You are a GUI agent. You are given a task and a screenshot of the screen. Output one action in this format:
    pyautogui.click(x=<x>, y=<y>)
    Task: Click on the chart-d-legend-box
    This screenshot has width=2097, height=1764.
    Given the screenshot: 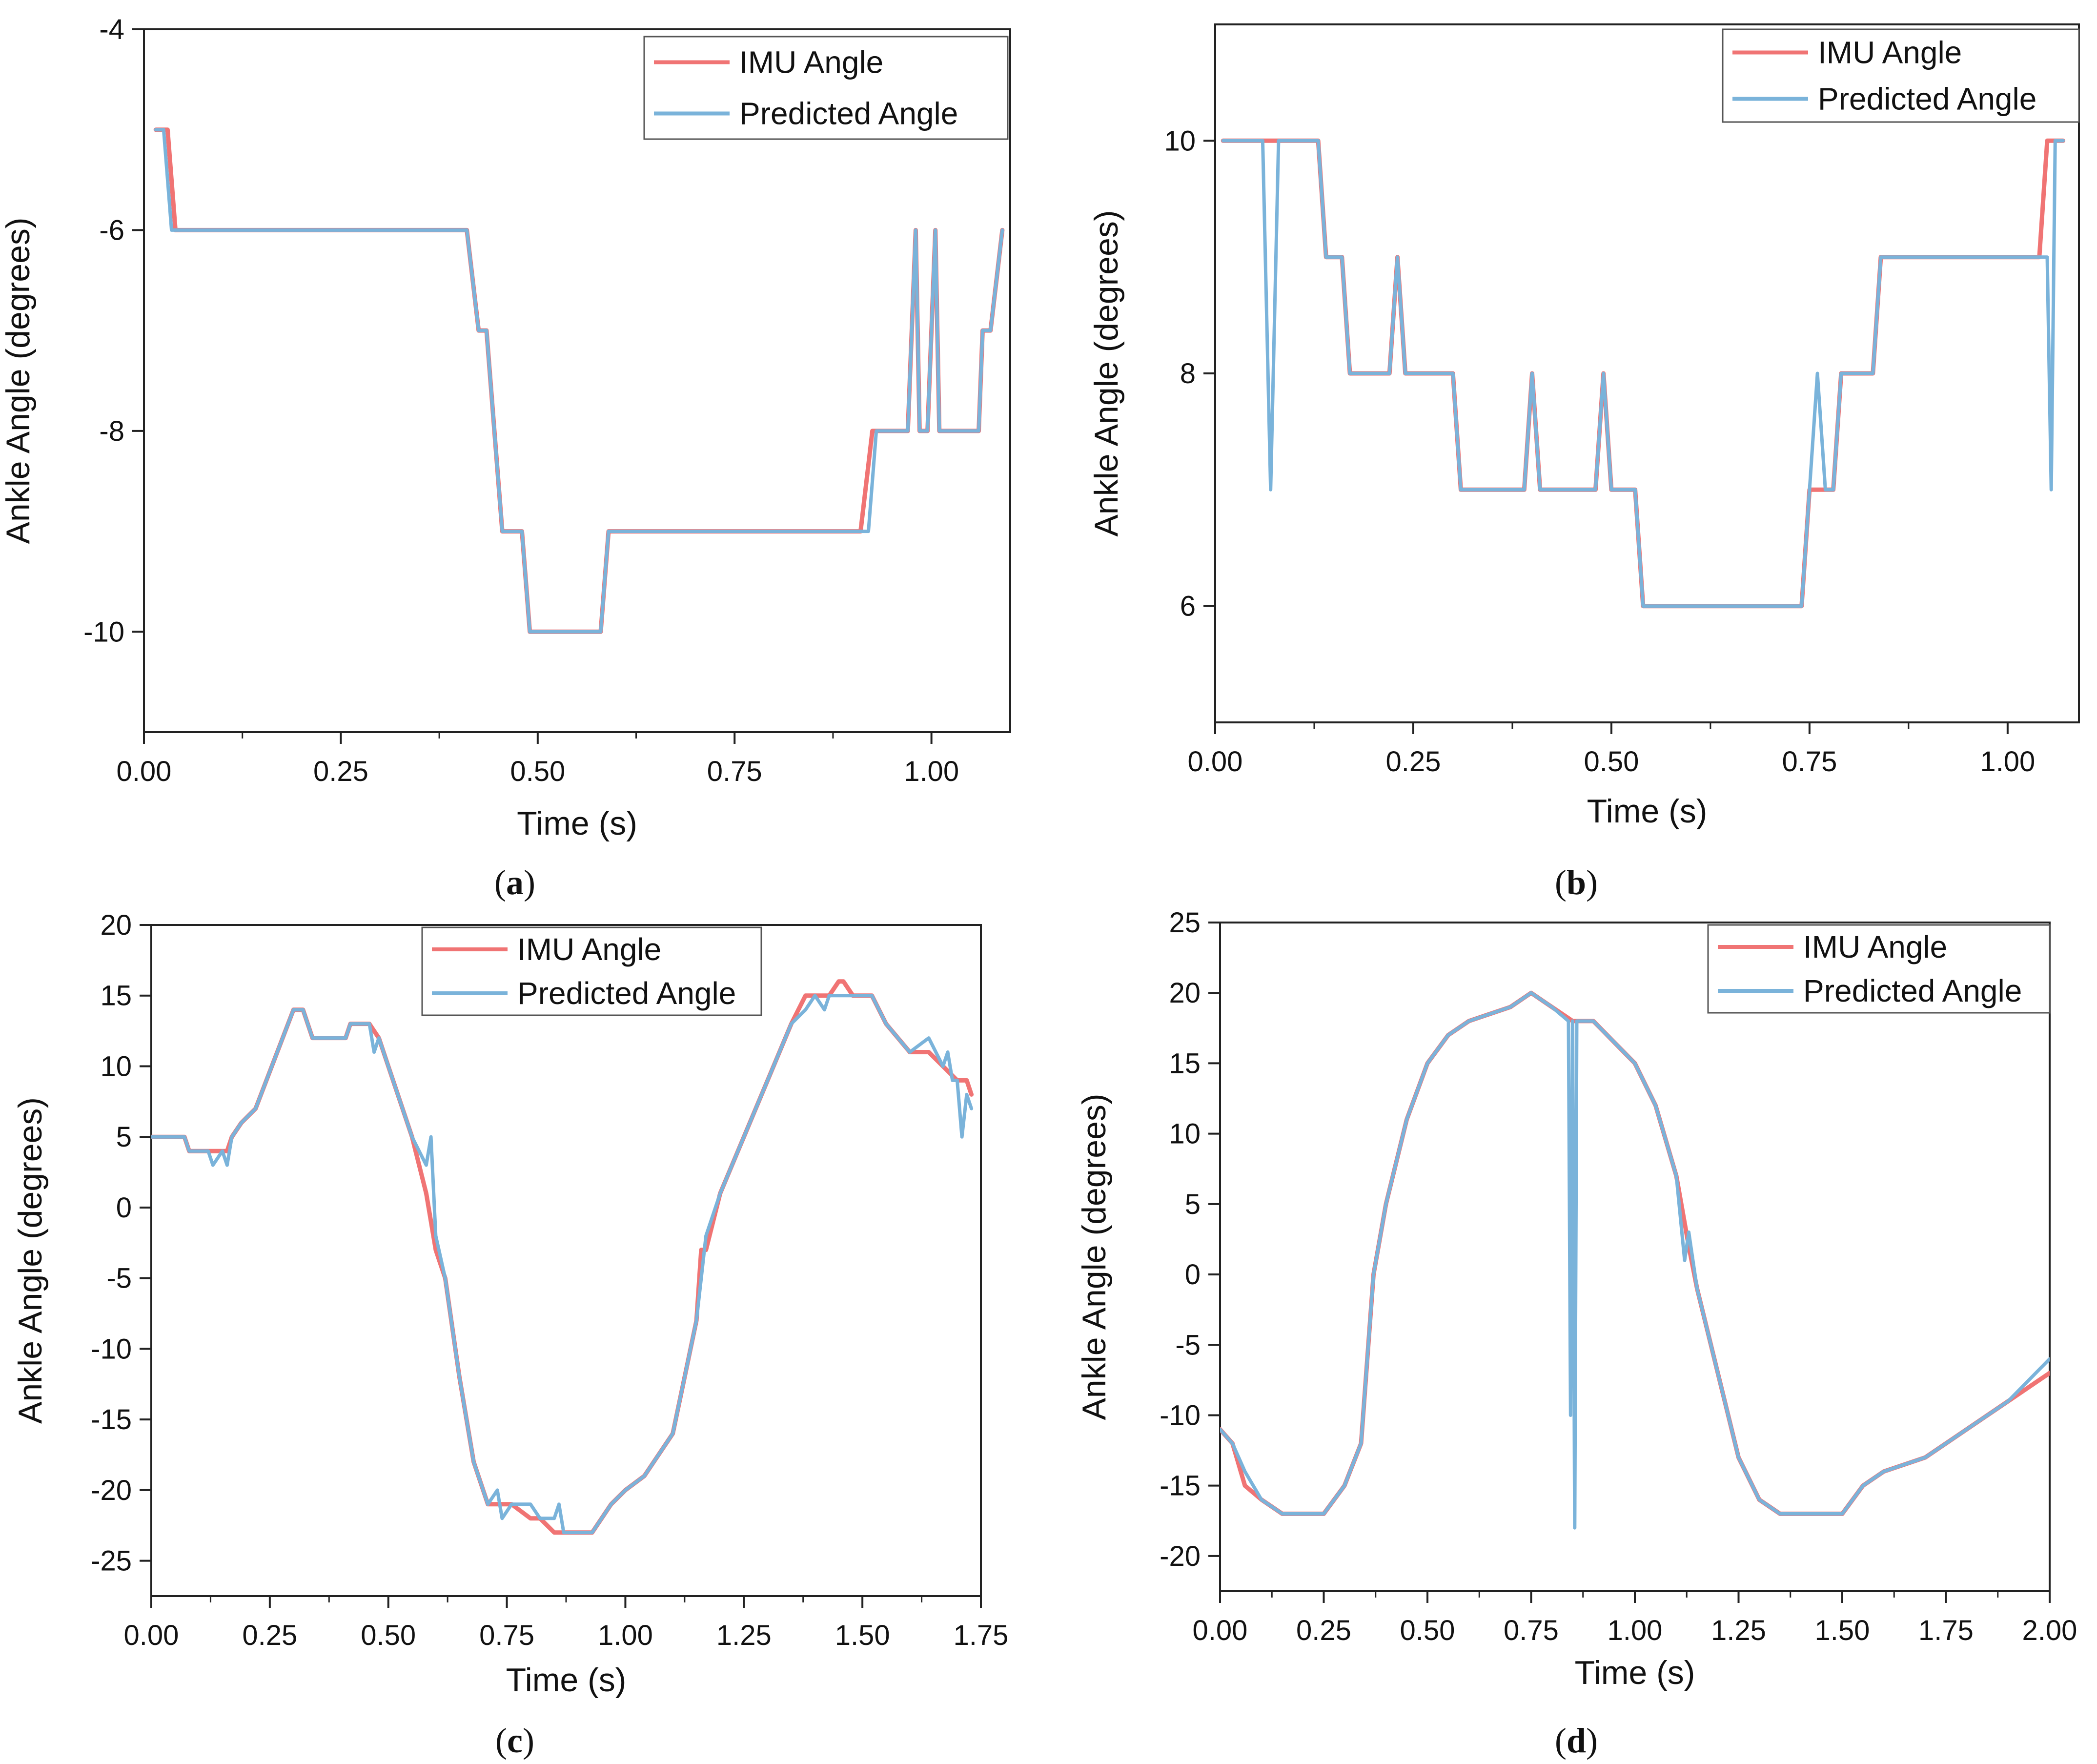 What is the action you would take?
    pyautogui.click(x=1879, y=969)
    